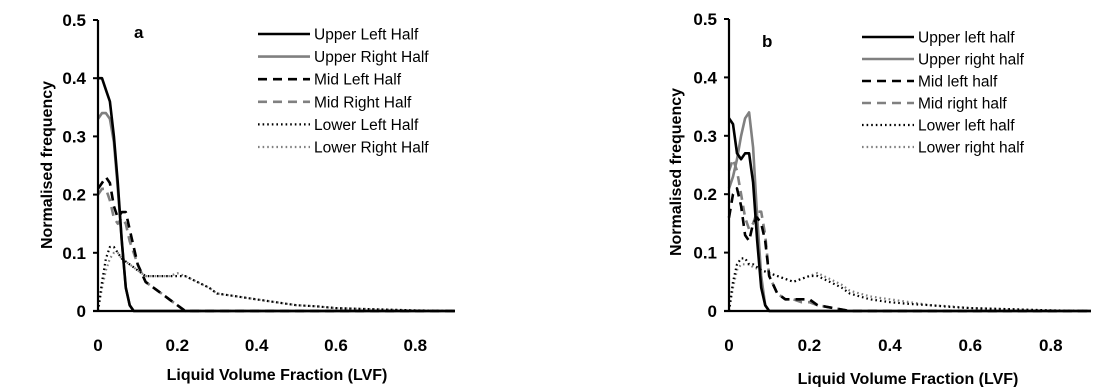  I want to click on legend-label: Mid left half, so click(958, 82).